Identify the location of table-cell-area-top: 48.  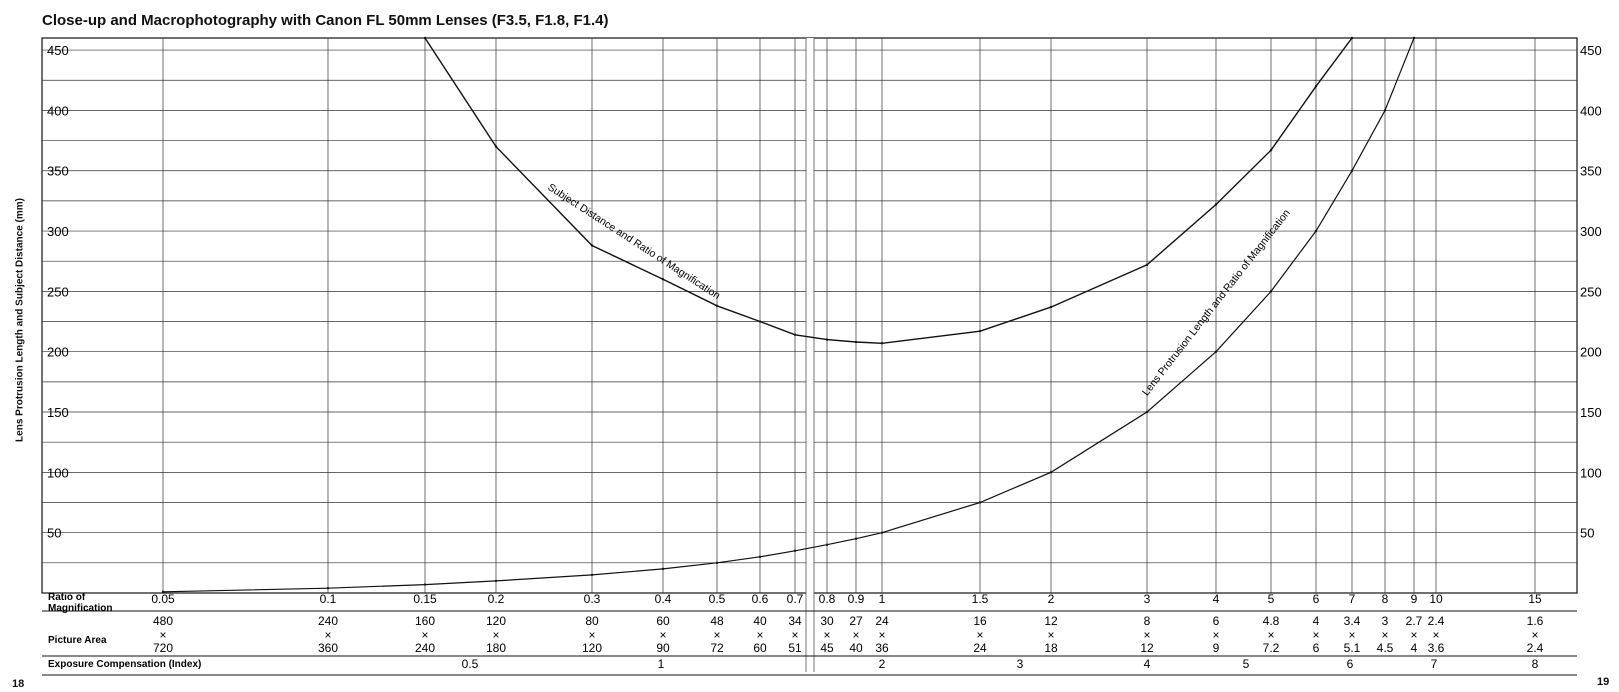
(717, 621).